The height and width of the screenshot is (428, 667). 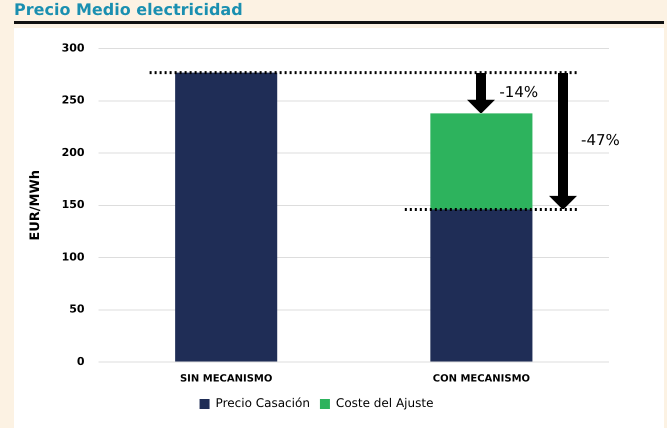 What do you see at coordinates (263, 403) in the screenshot?
I see `legend-label: Precio Casación` at bounding box center [263, 403].